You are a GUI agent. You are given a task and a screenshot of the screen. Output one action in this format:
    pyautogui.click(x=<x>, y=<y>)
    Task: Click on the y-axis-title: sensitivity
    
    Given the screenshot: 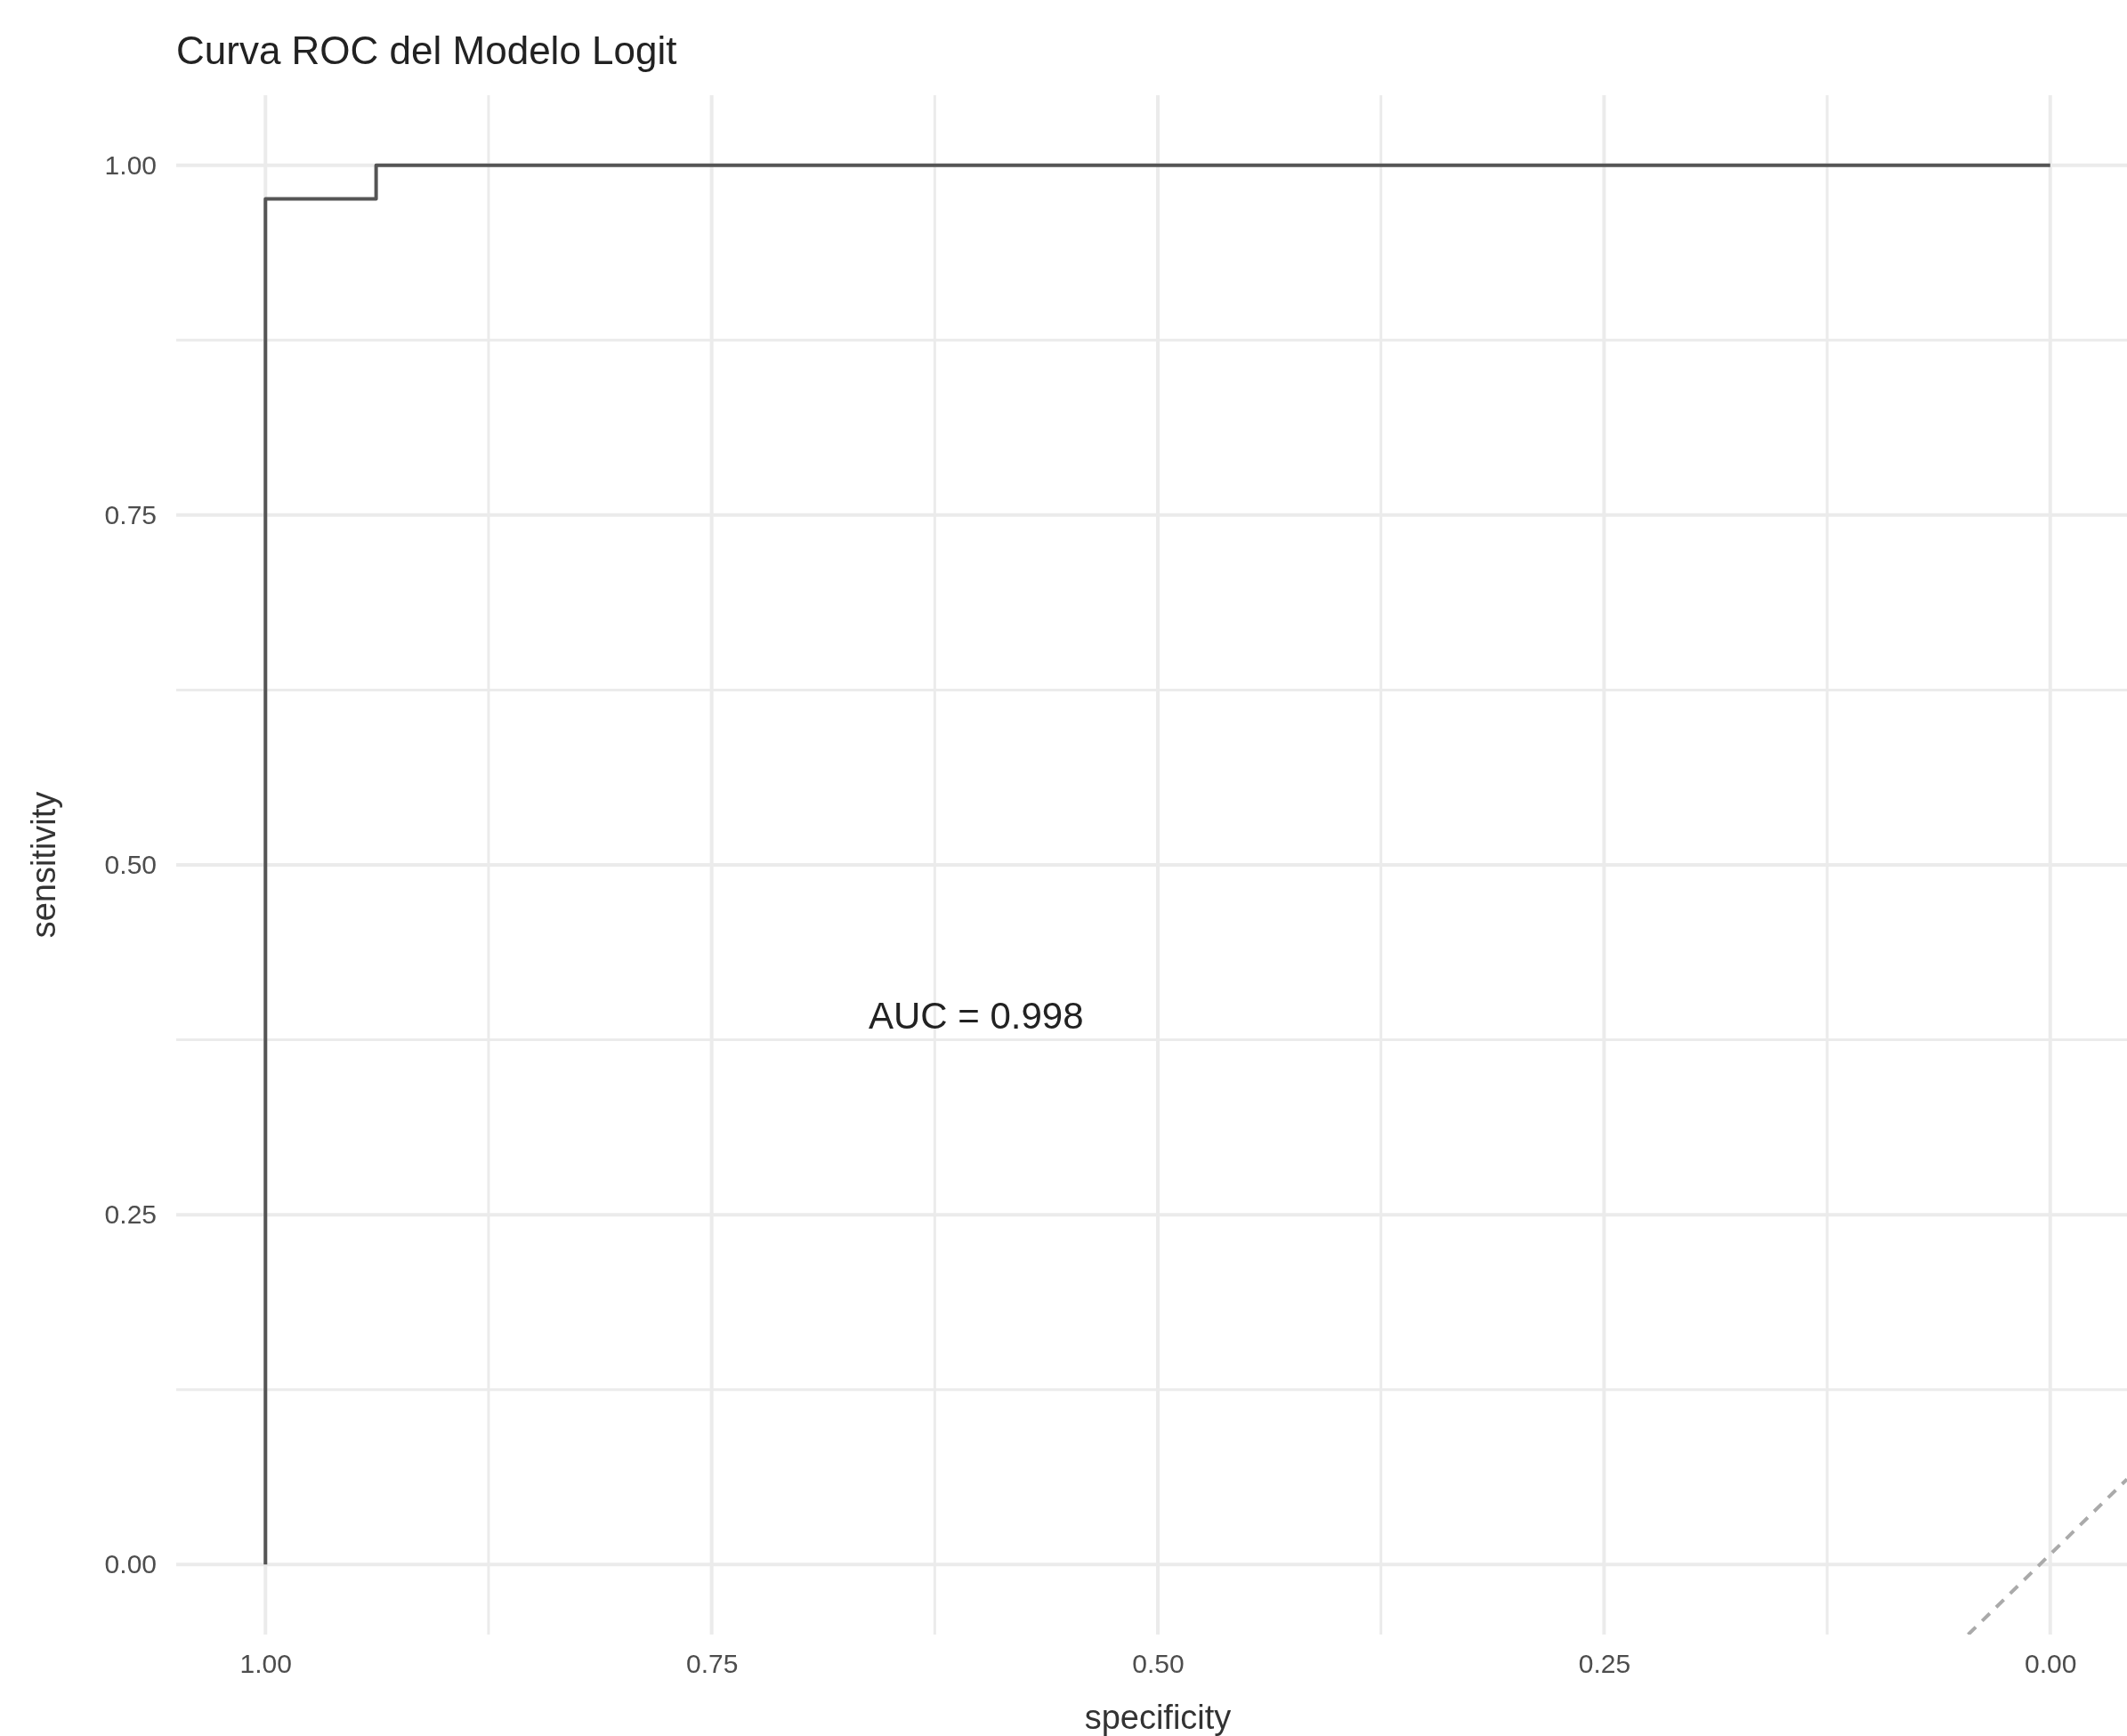 What is the action you would take?
    pyautogui.click(x=43, y=865)
    